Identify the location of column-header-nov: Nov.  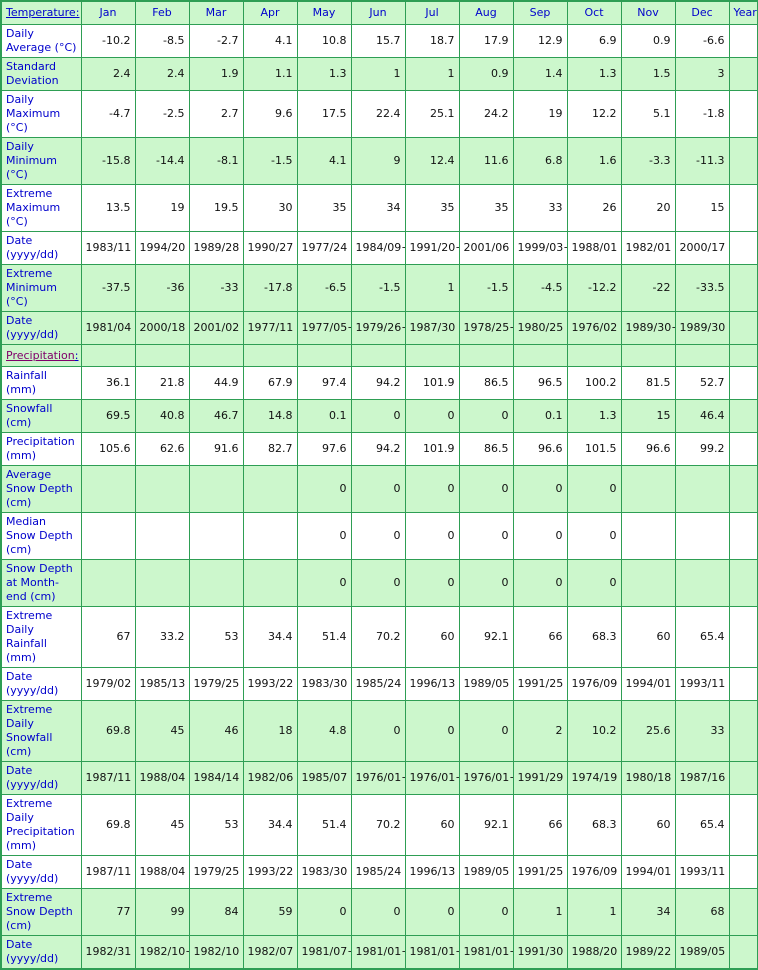
(648, 12).